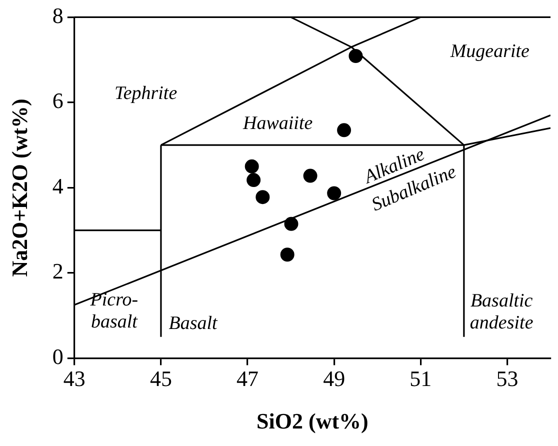 The height and width of the screenshot is (446, 558). What do you see at coordinates (58, 15) in the screenshot?
I see `y-tick-label: 8` at bounding box center [58, 15].